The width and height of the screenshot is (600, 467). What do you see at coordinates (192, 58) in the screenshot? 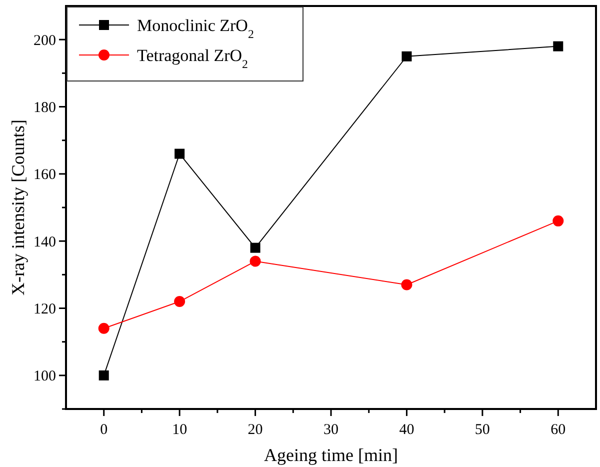
I see `legend-label: Tetragonal ZrO$_{2}$` at bounding box center [192, 58].